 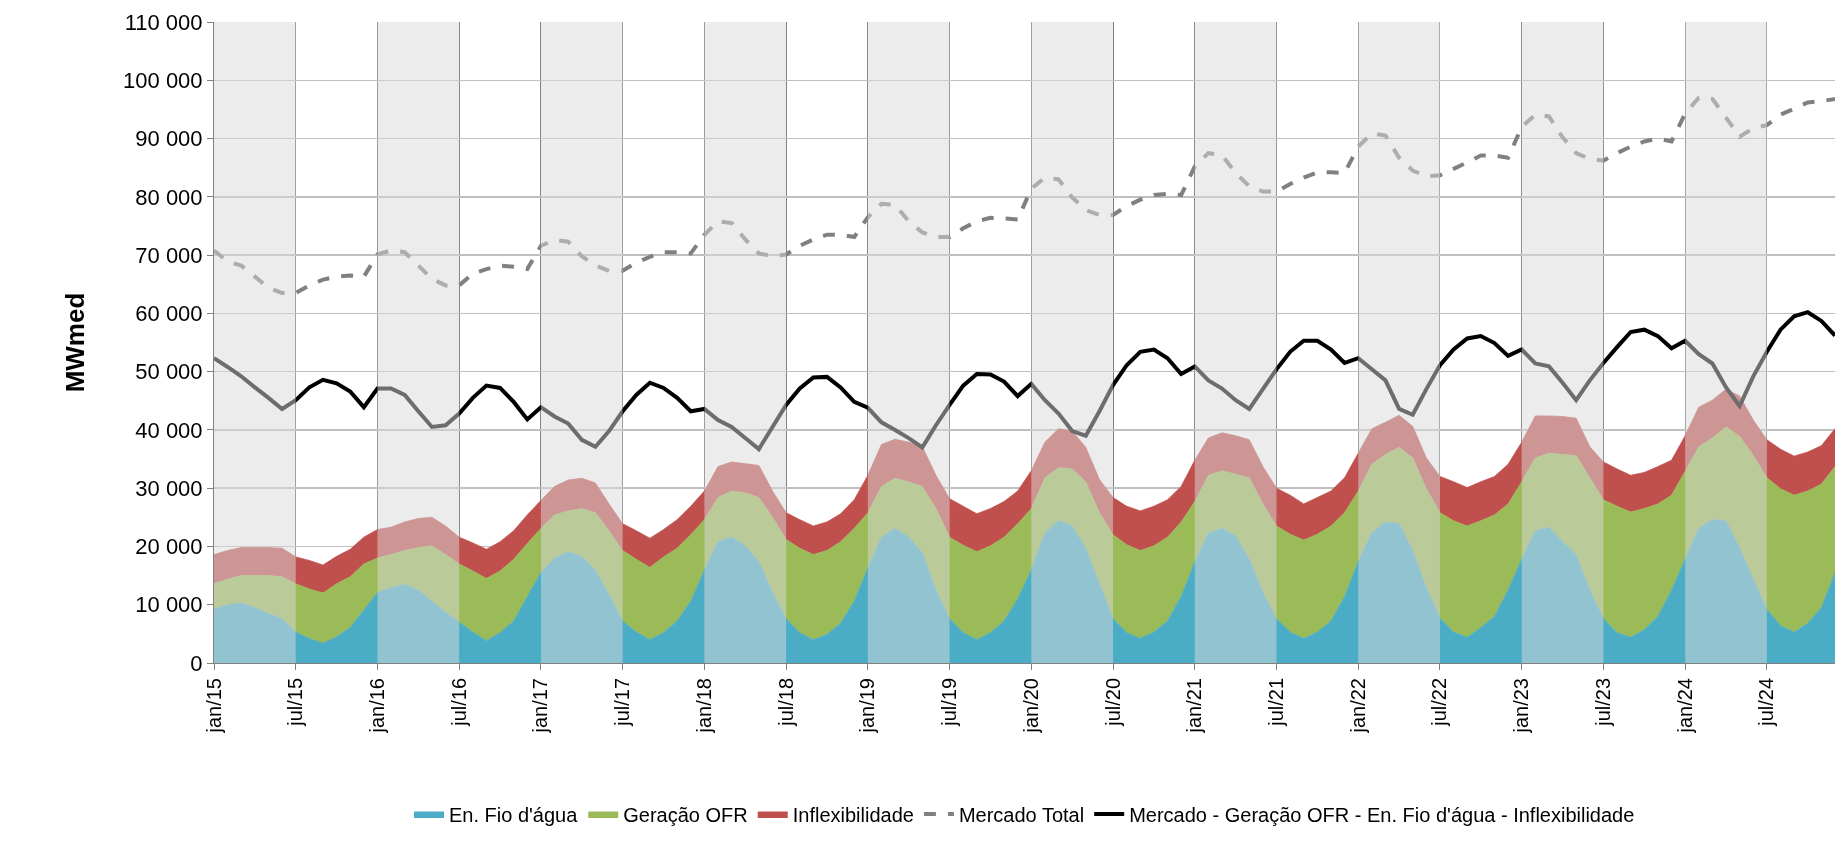 I want to click on y-tick-label: 30 000, so click(x=169, y=488).